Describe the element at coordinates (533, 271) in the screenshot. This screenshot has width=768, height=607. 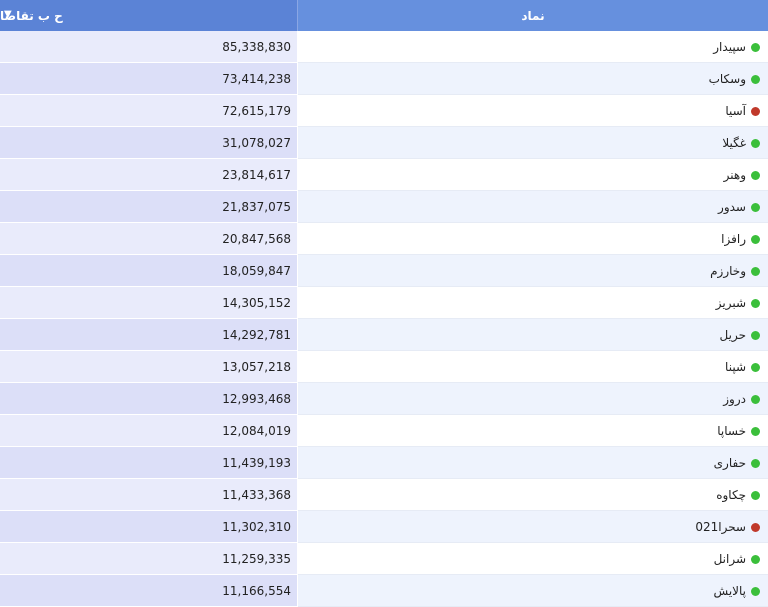
I see `symbol-cell: وخارزم` at that location.